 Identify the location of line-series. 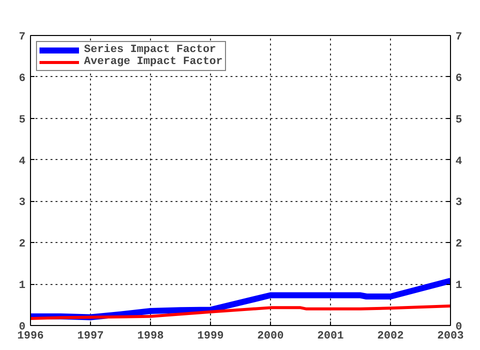
(240, 312).